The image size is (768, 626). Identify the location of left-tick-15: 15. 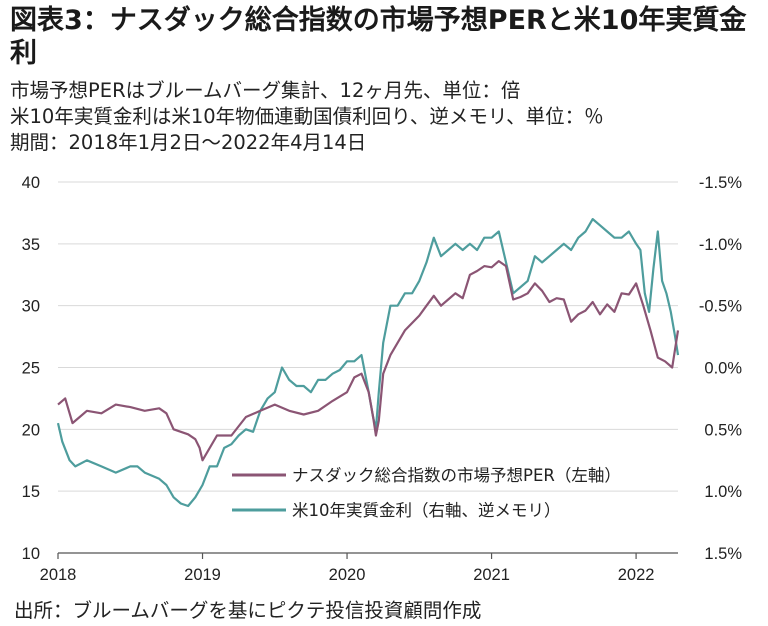
(31, 492).